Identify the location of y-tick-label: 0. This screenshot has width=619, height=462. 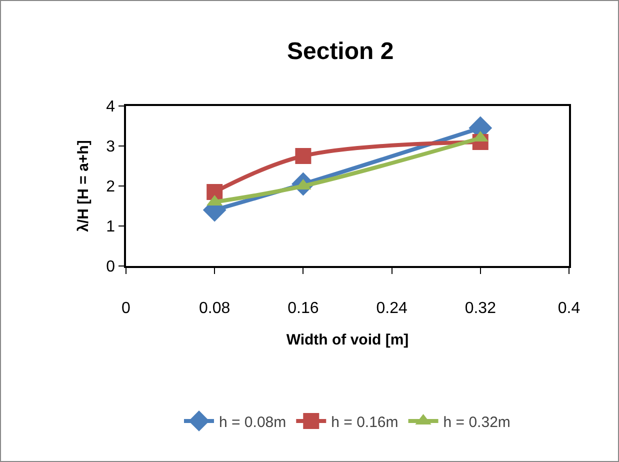
(111, 267).